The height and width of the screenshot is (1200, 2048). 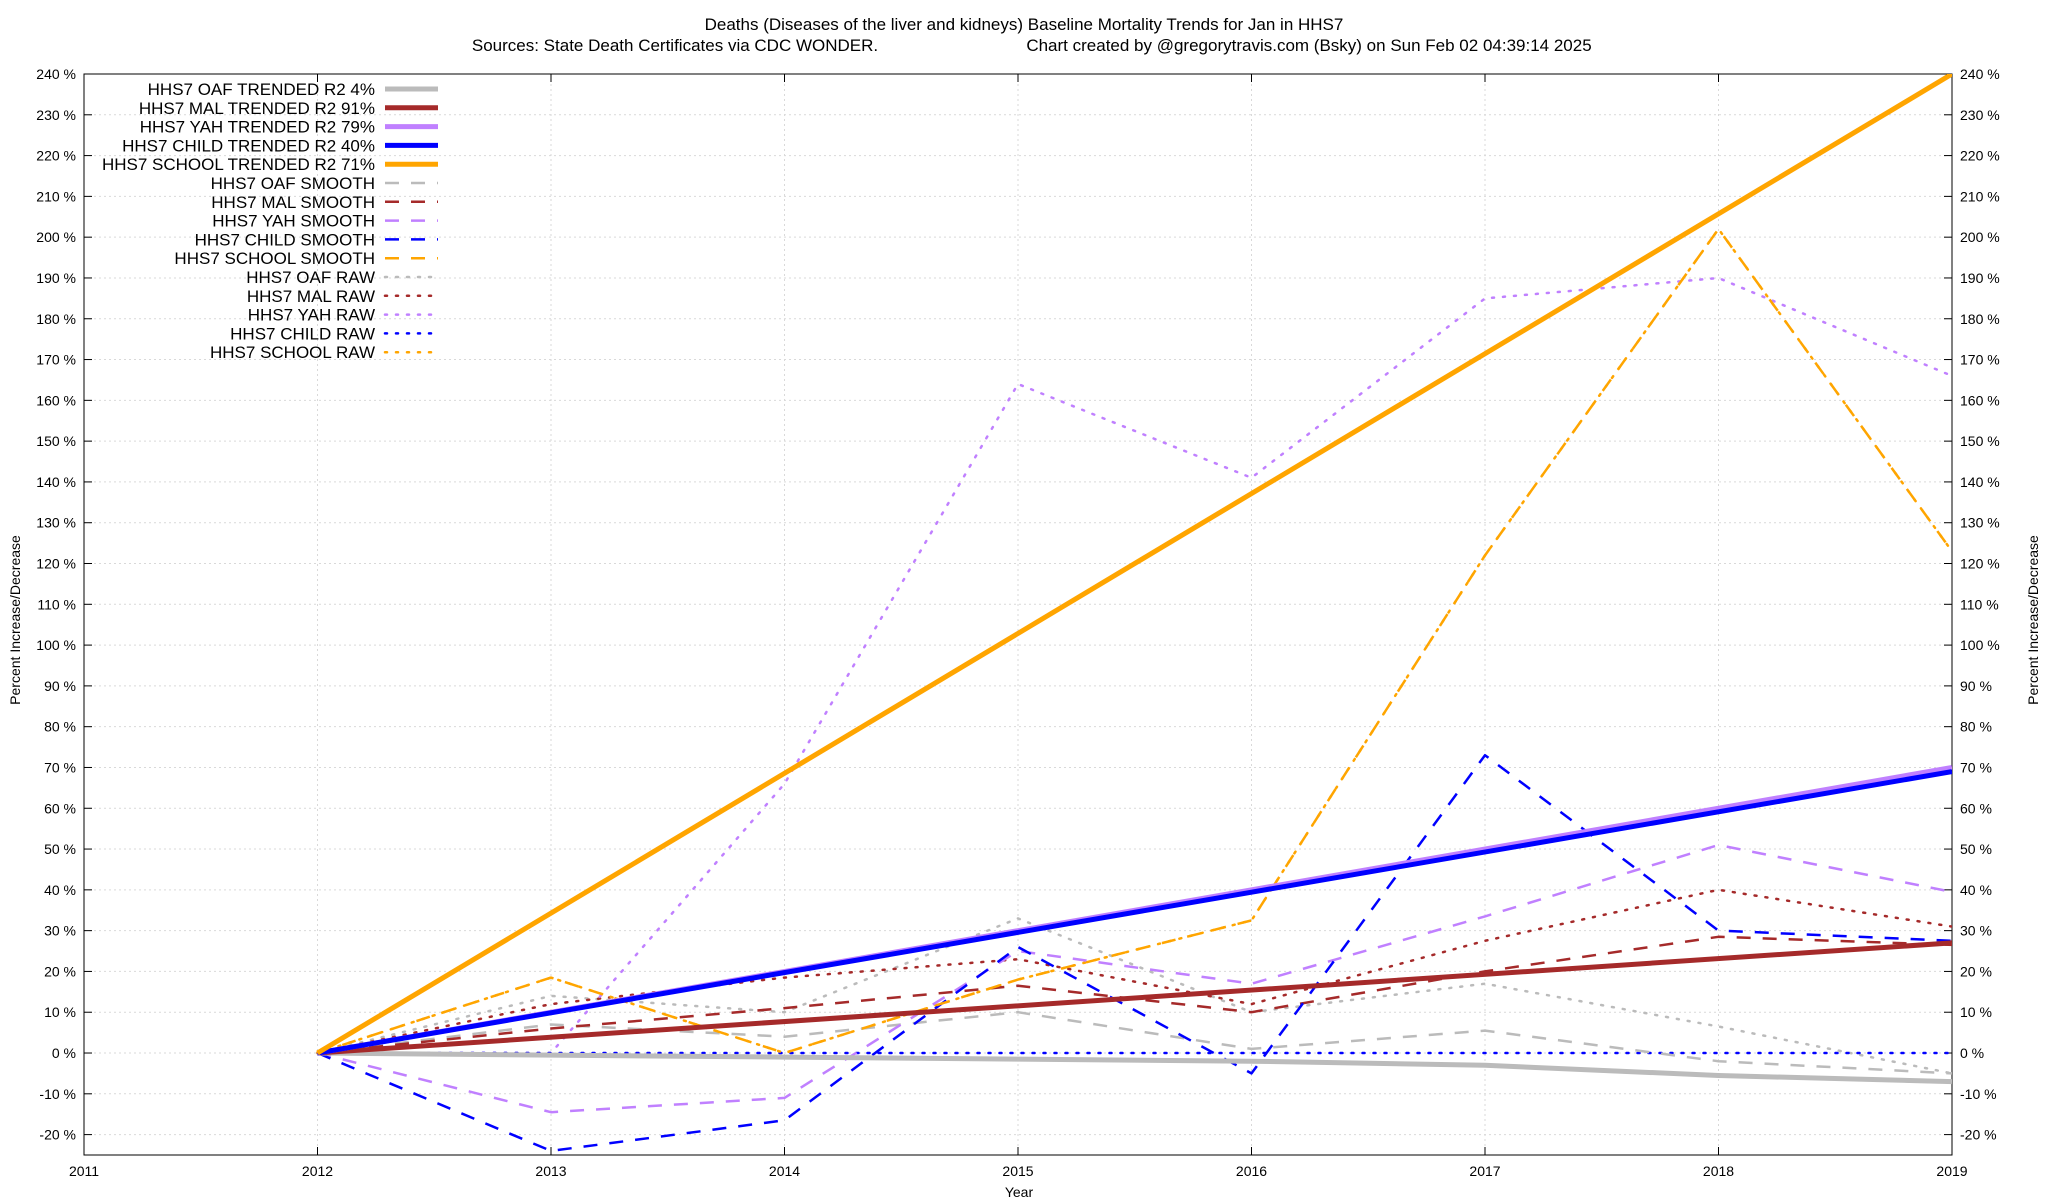 I want to click on y-tick-label-left: 30 %, so click(x=60, y=931).